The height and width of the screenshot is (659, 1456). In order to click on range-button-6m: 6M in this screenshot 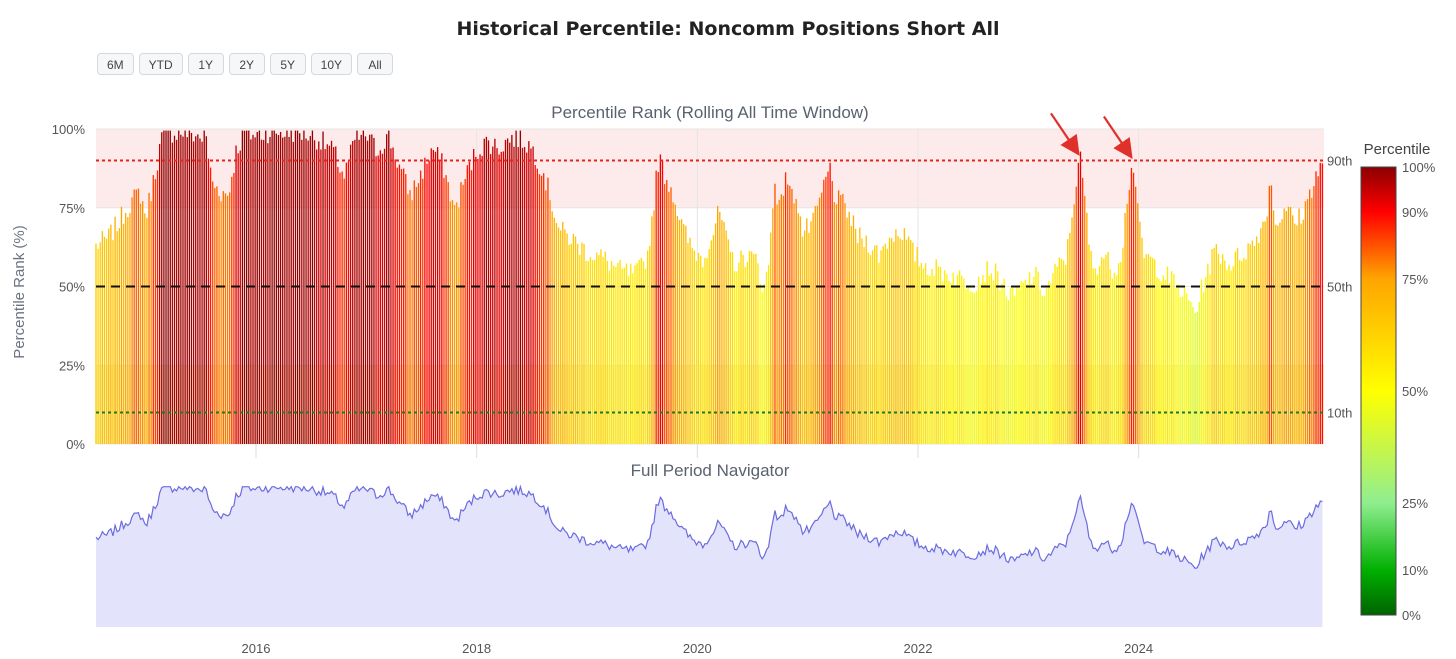, I will do `click(115, 64)`.